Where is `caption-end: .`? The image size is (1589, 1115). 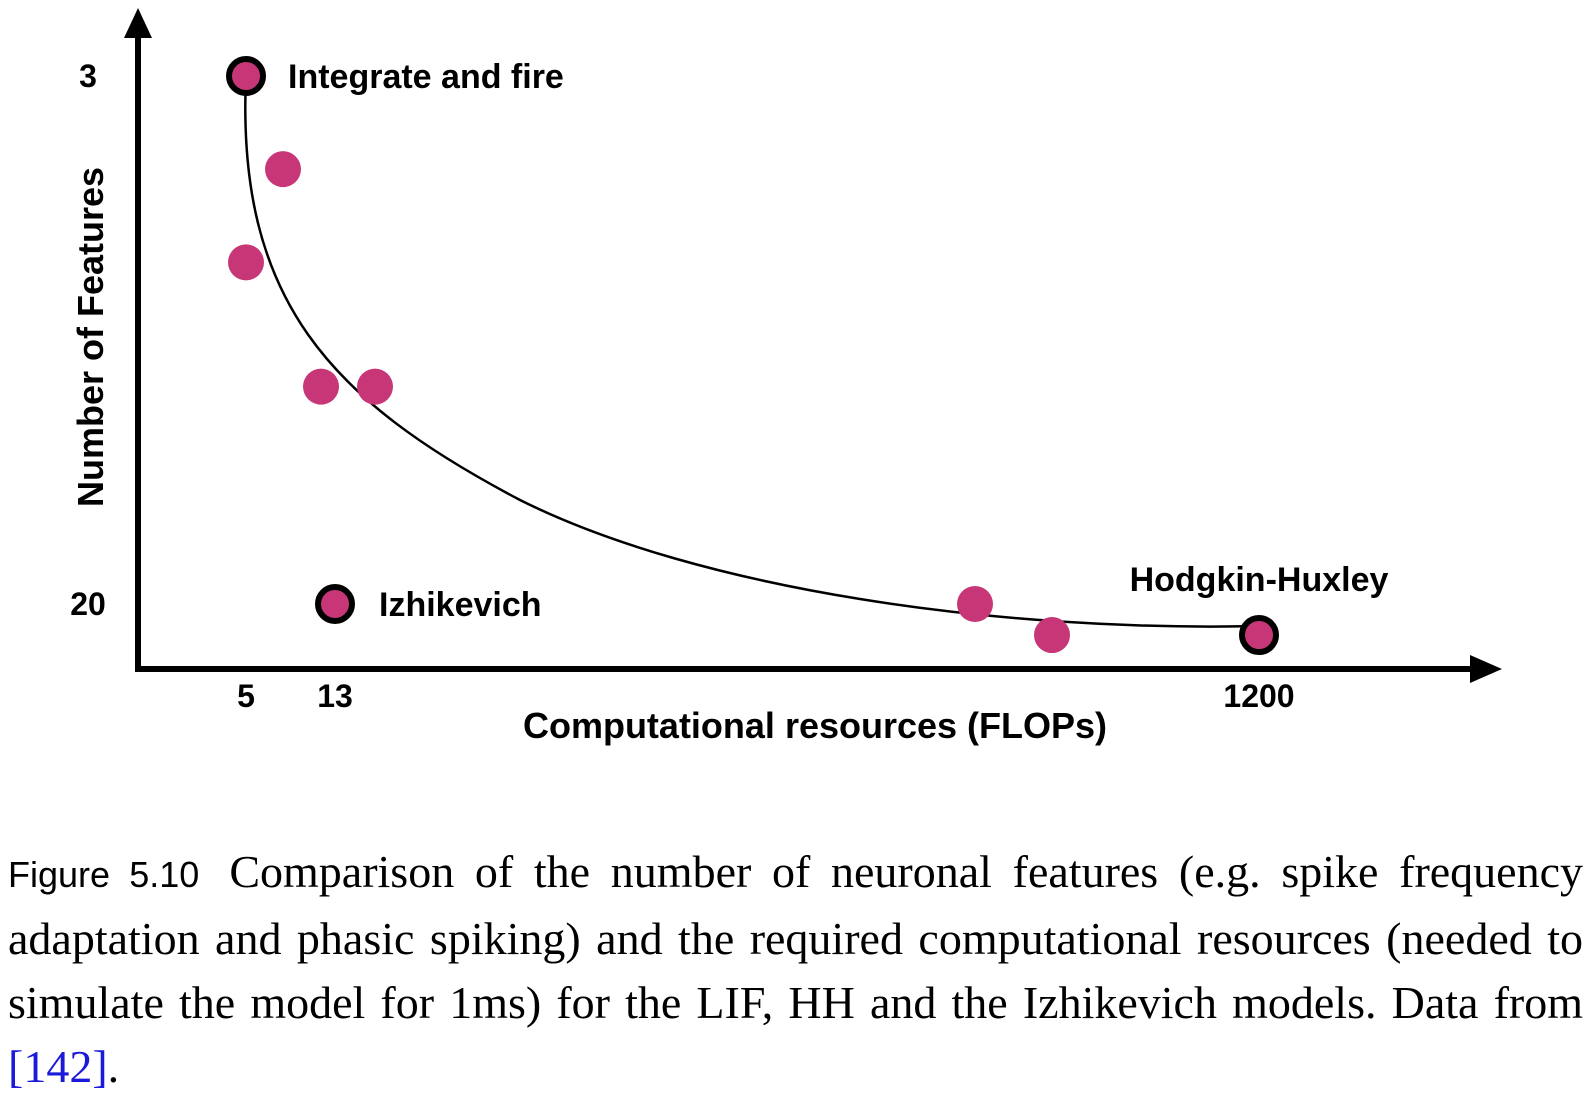
caption-end: . is located at coordinates (113, 1066).